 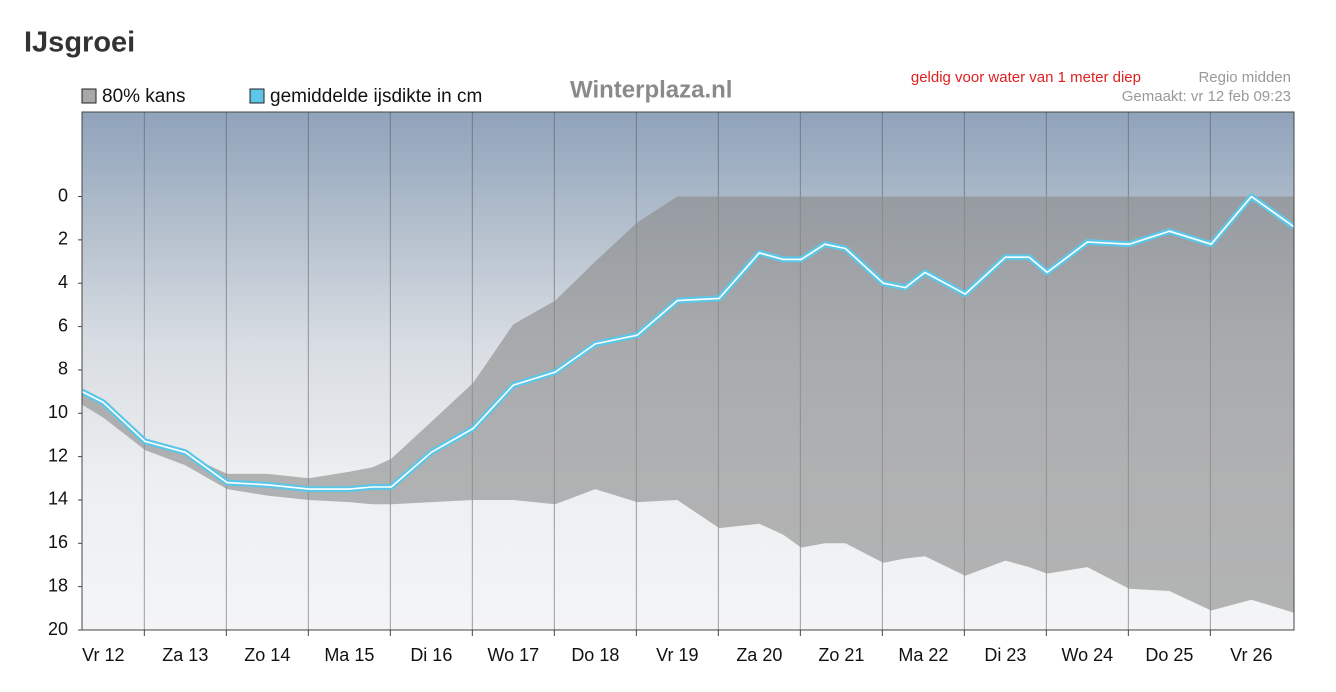 What do you see at coordinates (58, 455) in the screenshot?
I see `y-tick-label: 12` at bounding box center [58, 455].